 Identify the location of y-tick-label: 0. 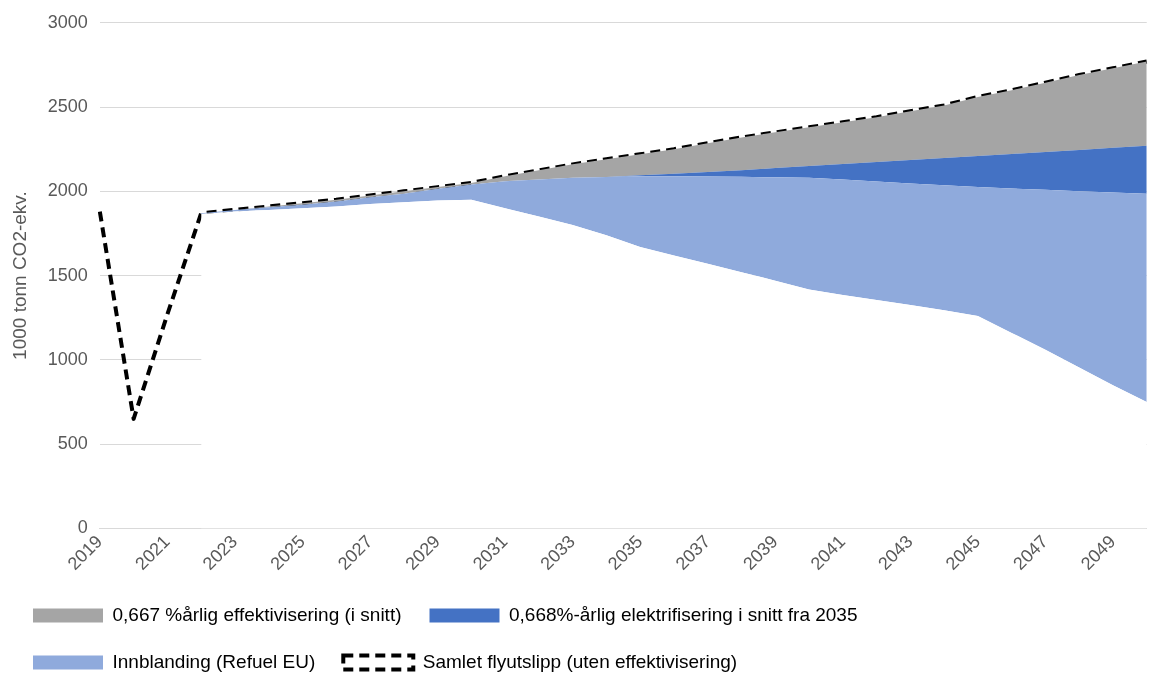
(82, 527).